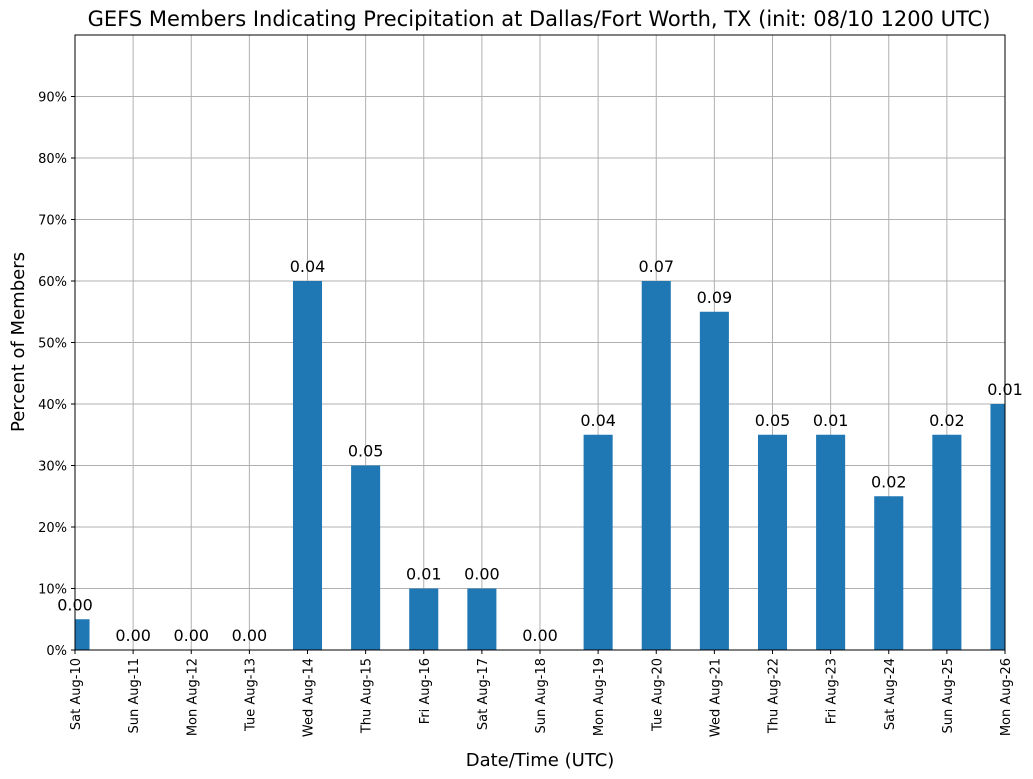 This screenshot has width=1033, height=779. Describe the element at coordinates (541, 695) in the screenshot. I see `x-tick-label: Sun Aug-18` at that location.